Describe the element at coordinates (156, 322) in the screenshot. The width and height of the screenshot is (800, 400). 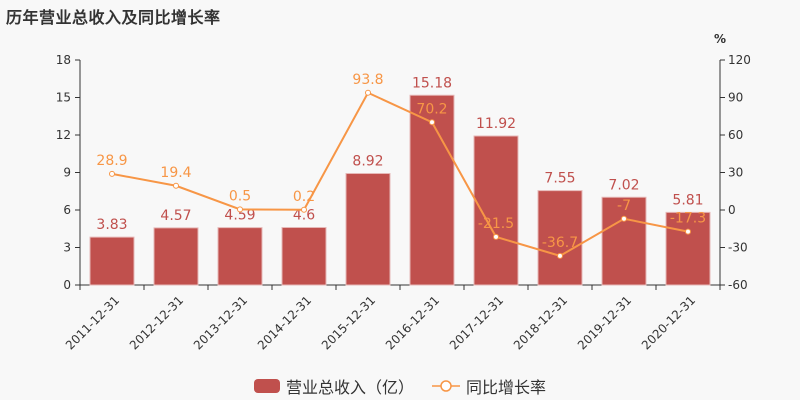
I see `x-axis-label: 2012-12-31` at that location.